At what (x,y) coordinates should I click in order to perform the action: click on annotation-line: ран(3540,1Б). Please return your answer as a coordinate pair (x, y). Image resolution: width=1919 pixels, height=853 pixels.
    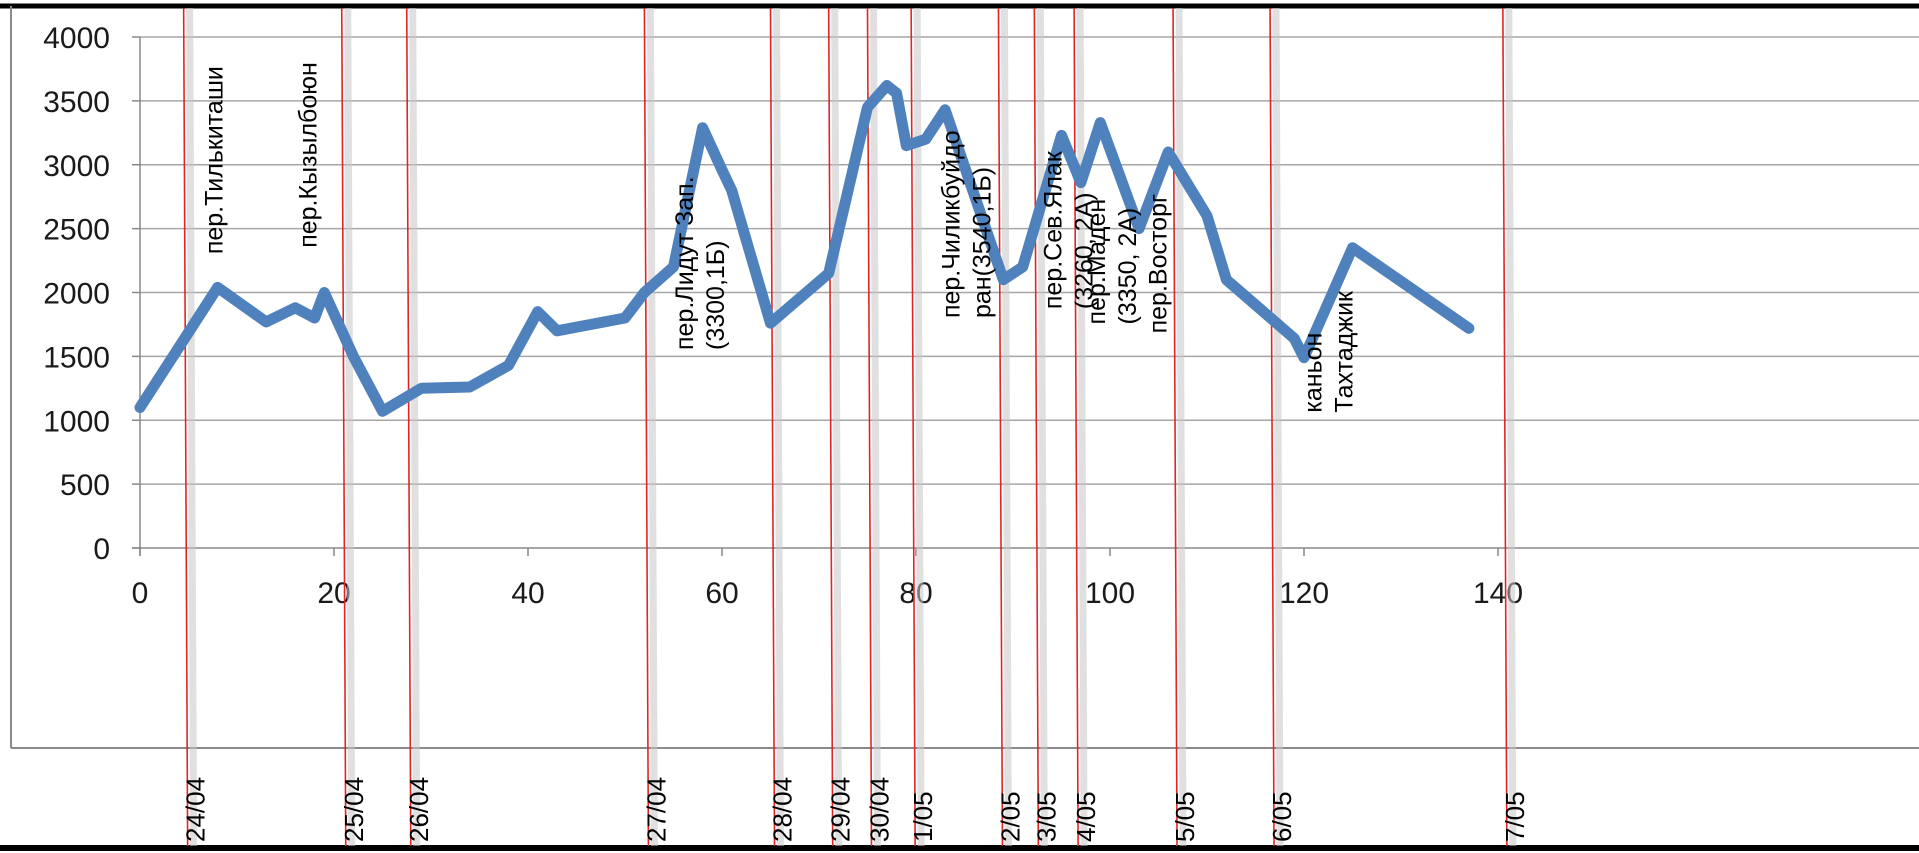
    Looking at the image, I should click on (983, 242).